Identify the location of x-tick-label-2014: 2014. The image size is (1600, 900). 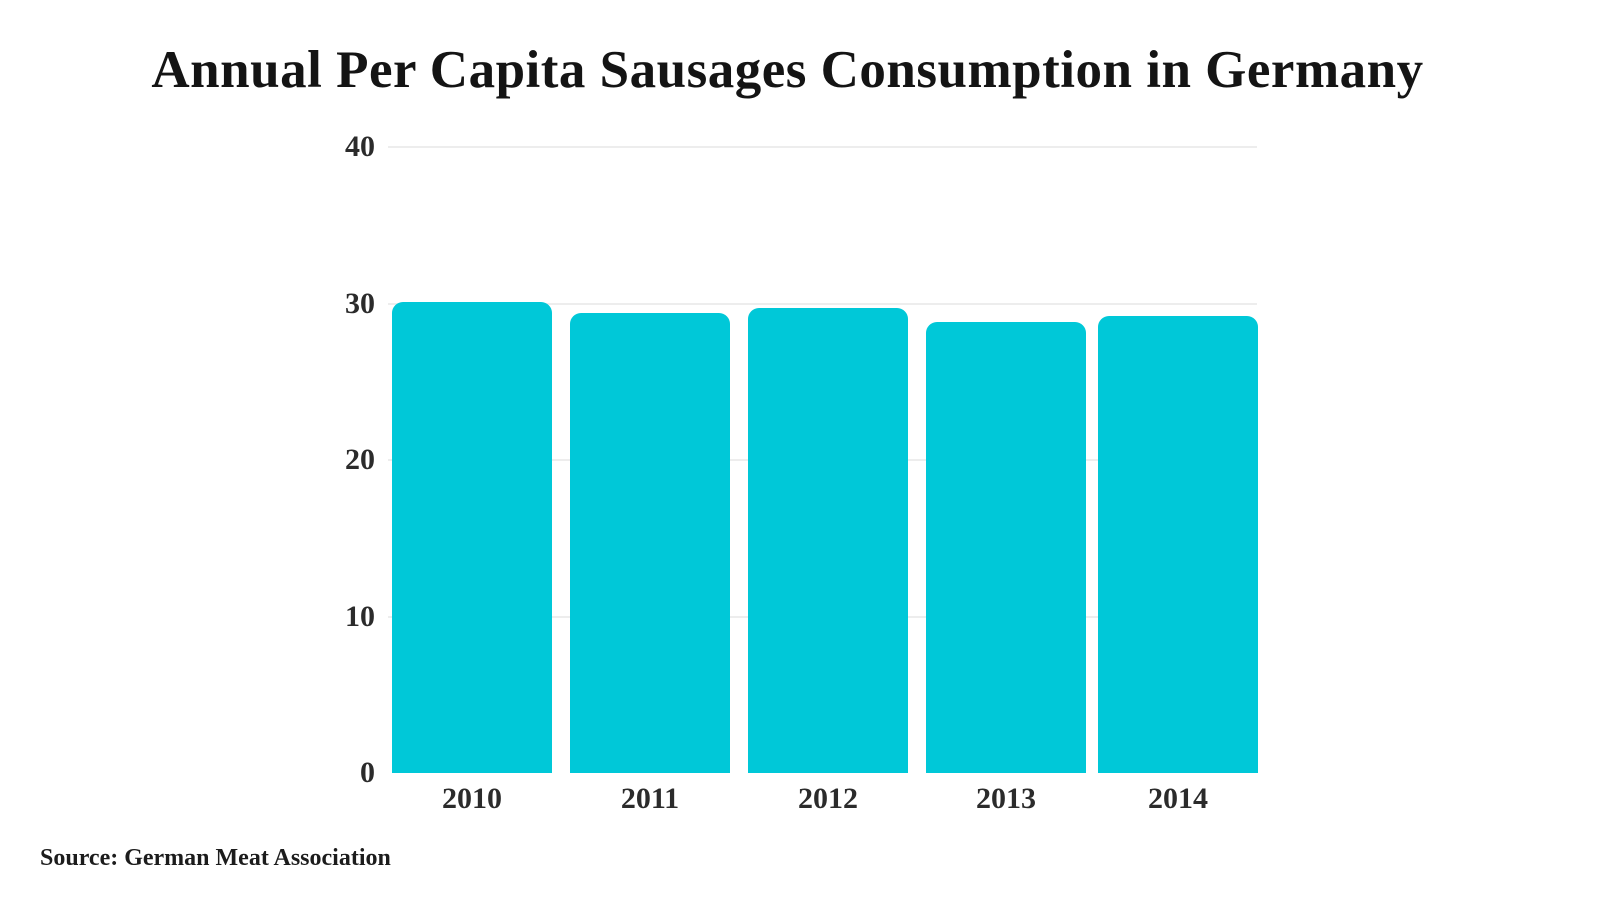
(1178, 798).